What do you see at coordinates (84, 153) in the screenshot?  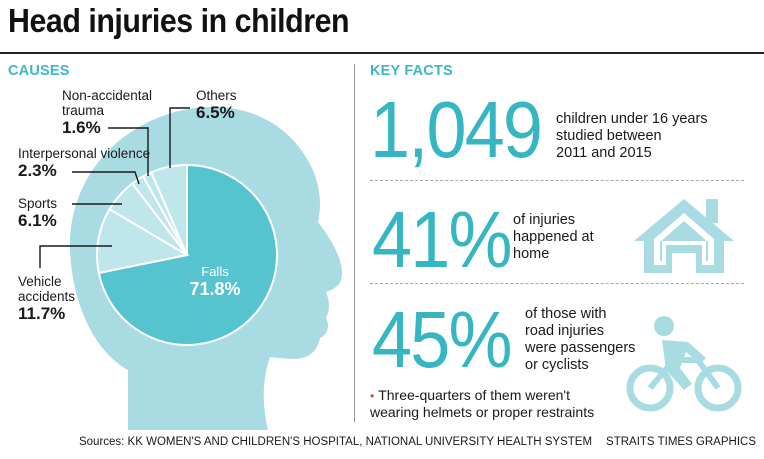 I see `slice-name: Interpersonal violence` at bounding box center [84, 153].